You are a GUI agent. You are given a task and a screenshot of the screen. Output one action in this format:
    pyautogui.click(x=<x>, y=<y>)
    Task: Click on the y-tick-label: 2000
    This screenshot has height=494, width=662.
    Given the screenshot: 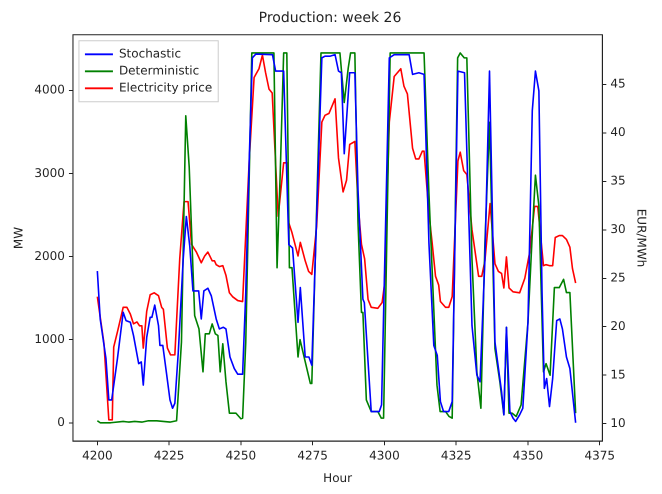 What is the action you would take?
    pyautogui.click(x=49, y=255)
    